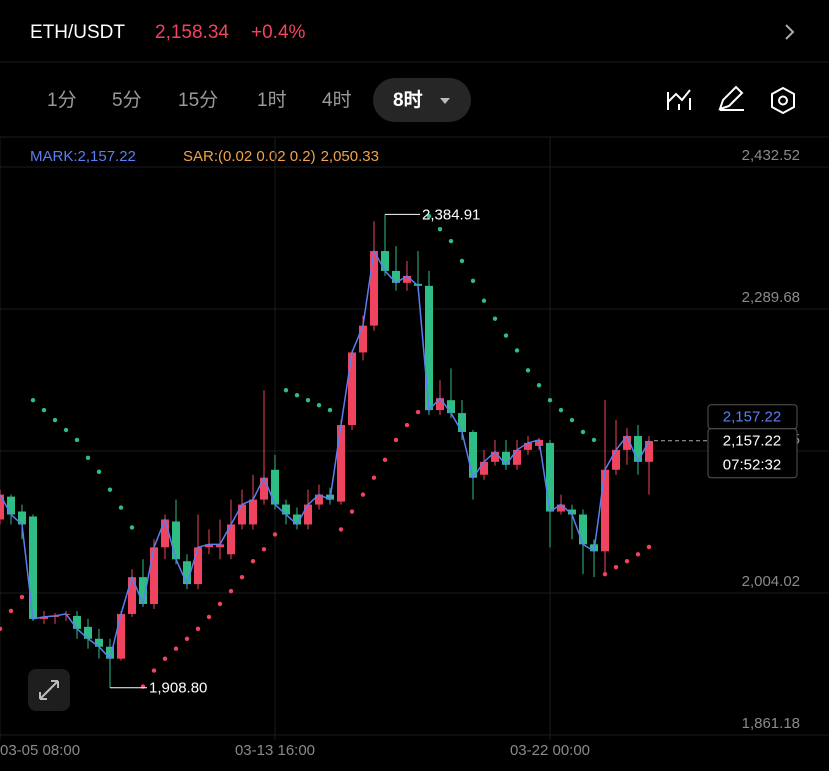 The image size is (829, 771). I want to click on tab: 15分, so click(198, 100).